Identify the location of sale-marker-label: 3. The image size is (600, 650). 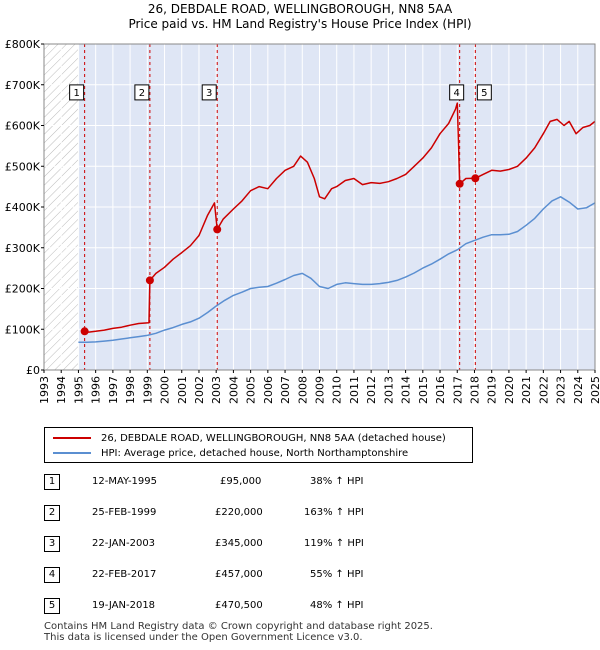
(209, 93).